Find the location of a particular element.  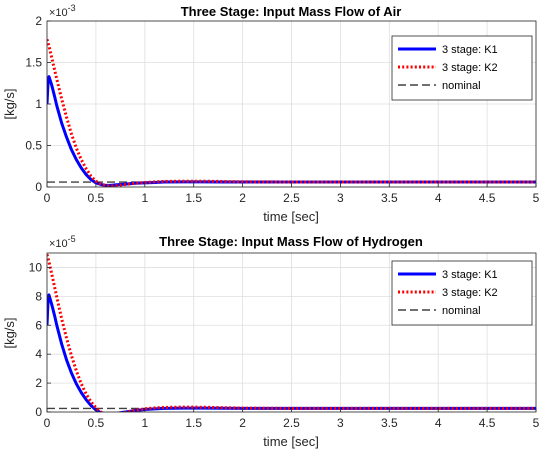

y-exponent: ×10⁻³ is located at coordinates (62, 11).